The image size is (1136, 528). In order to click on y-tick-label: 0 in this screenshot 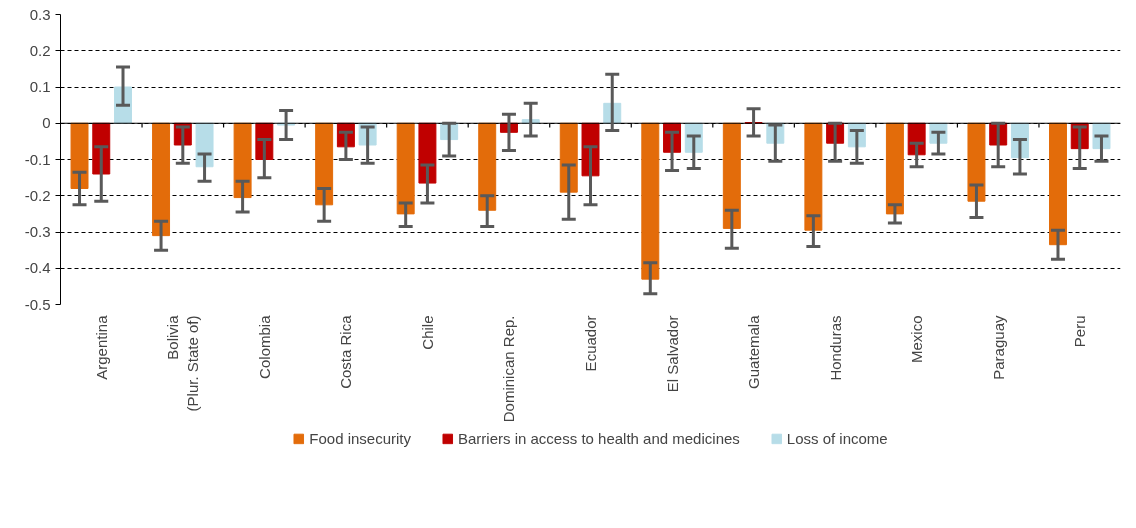, I will do `click(46, 123)`.